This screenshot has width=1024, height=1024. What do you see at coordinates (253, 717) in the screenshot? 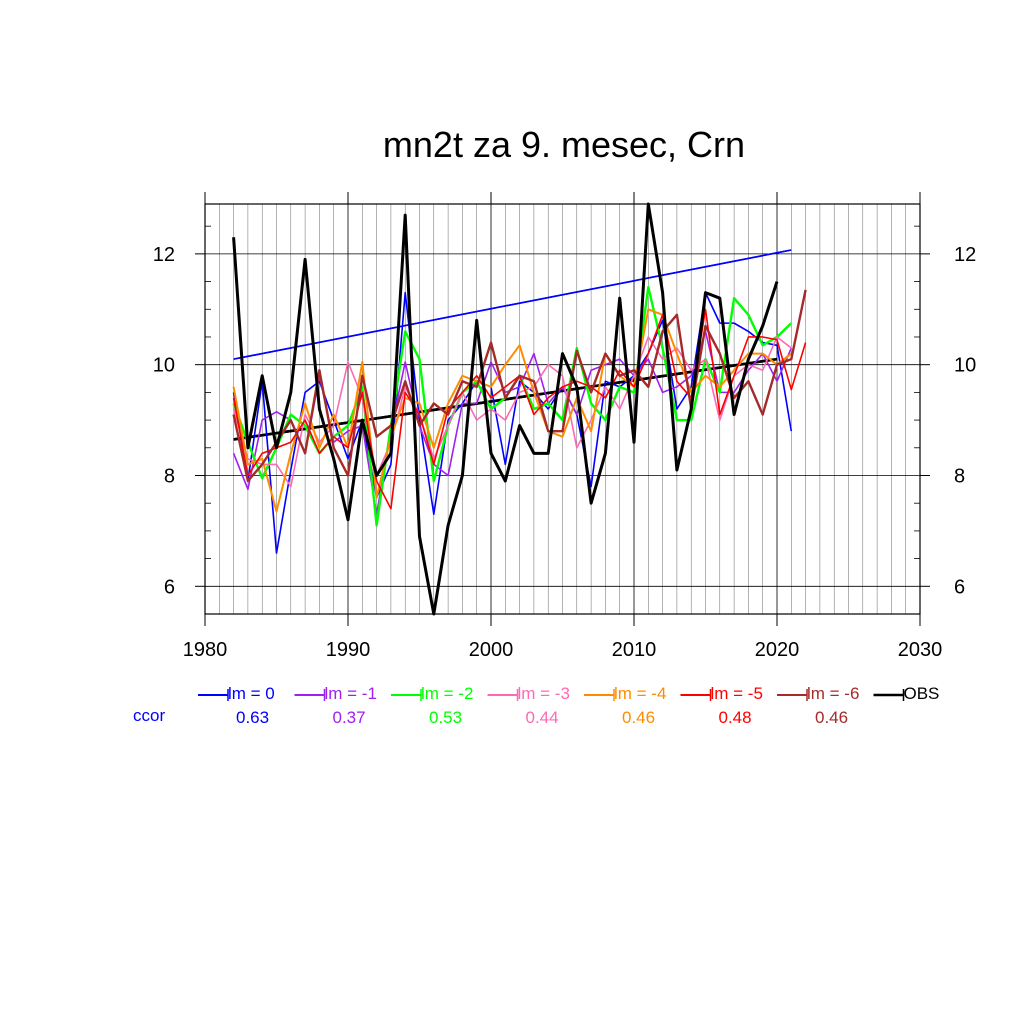
I see `legend-ccor-value: 0.63` at bounding box center [253, 717].